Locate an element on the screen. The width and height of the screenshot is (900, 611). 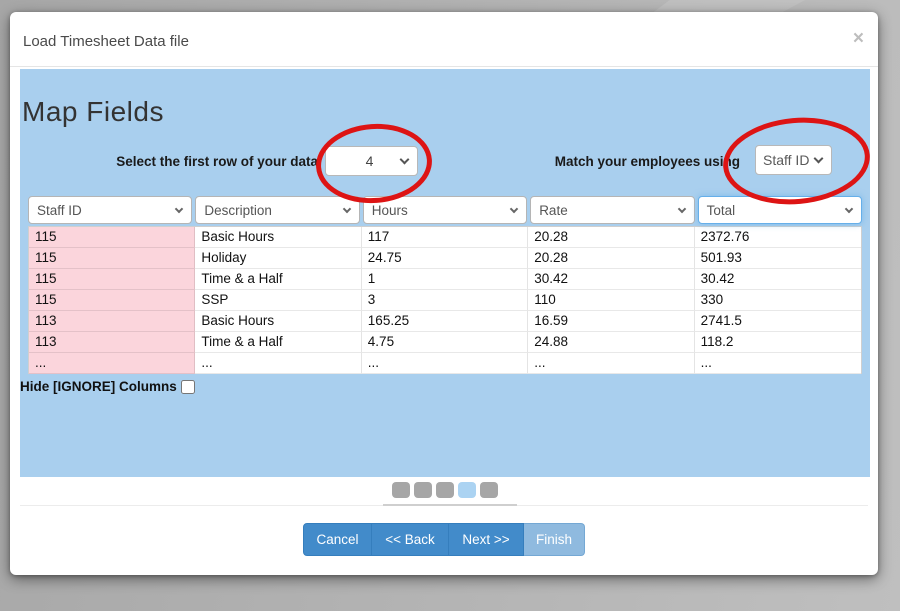
match-employees-select-value: Staff ID is located at coordinates (786, 160).